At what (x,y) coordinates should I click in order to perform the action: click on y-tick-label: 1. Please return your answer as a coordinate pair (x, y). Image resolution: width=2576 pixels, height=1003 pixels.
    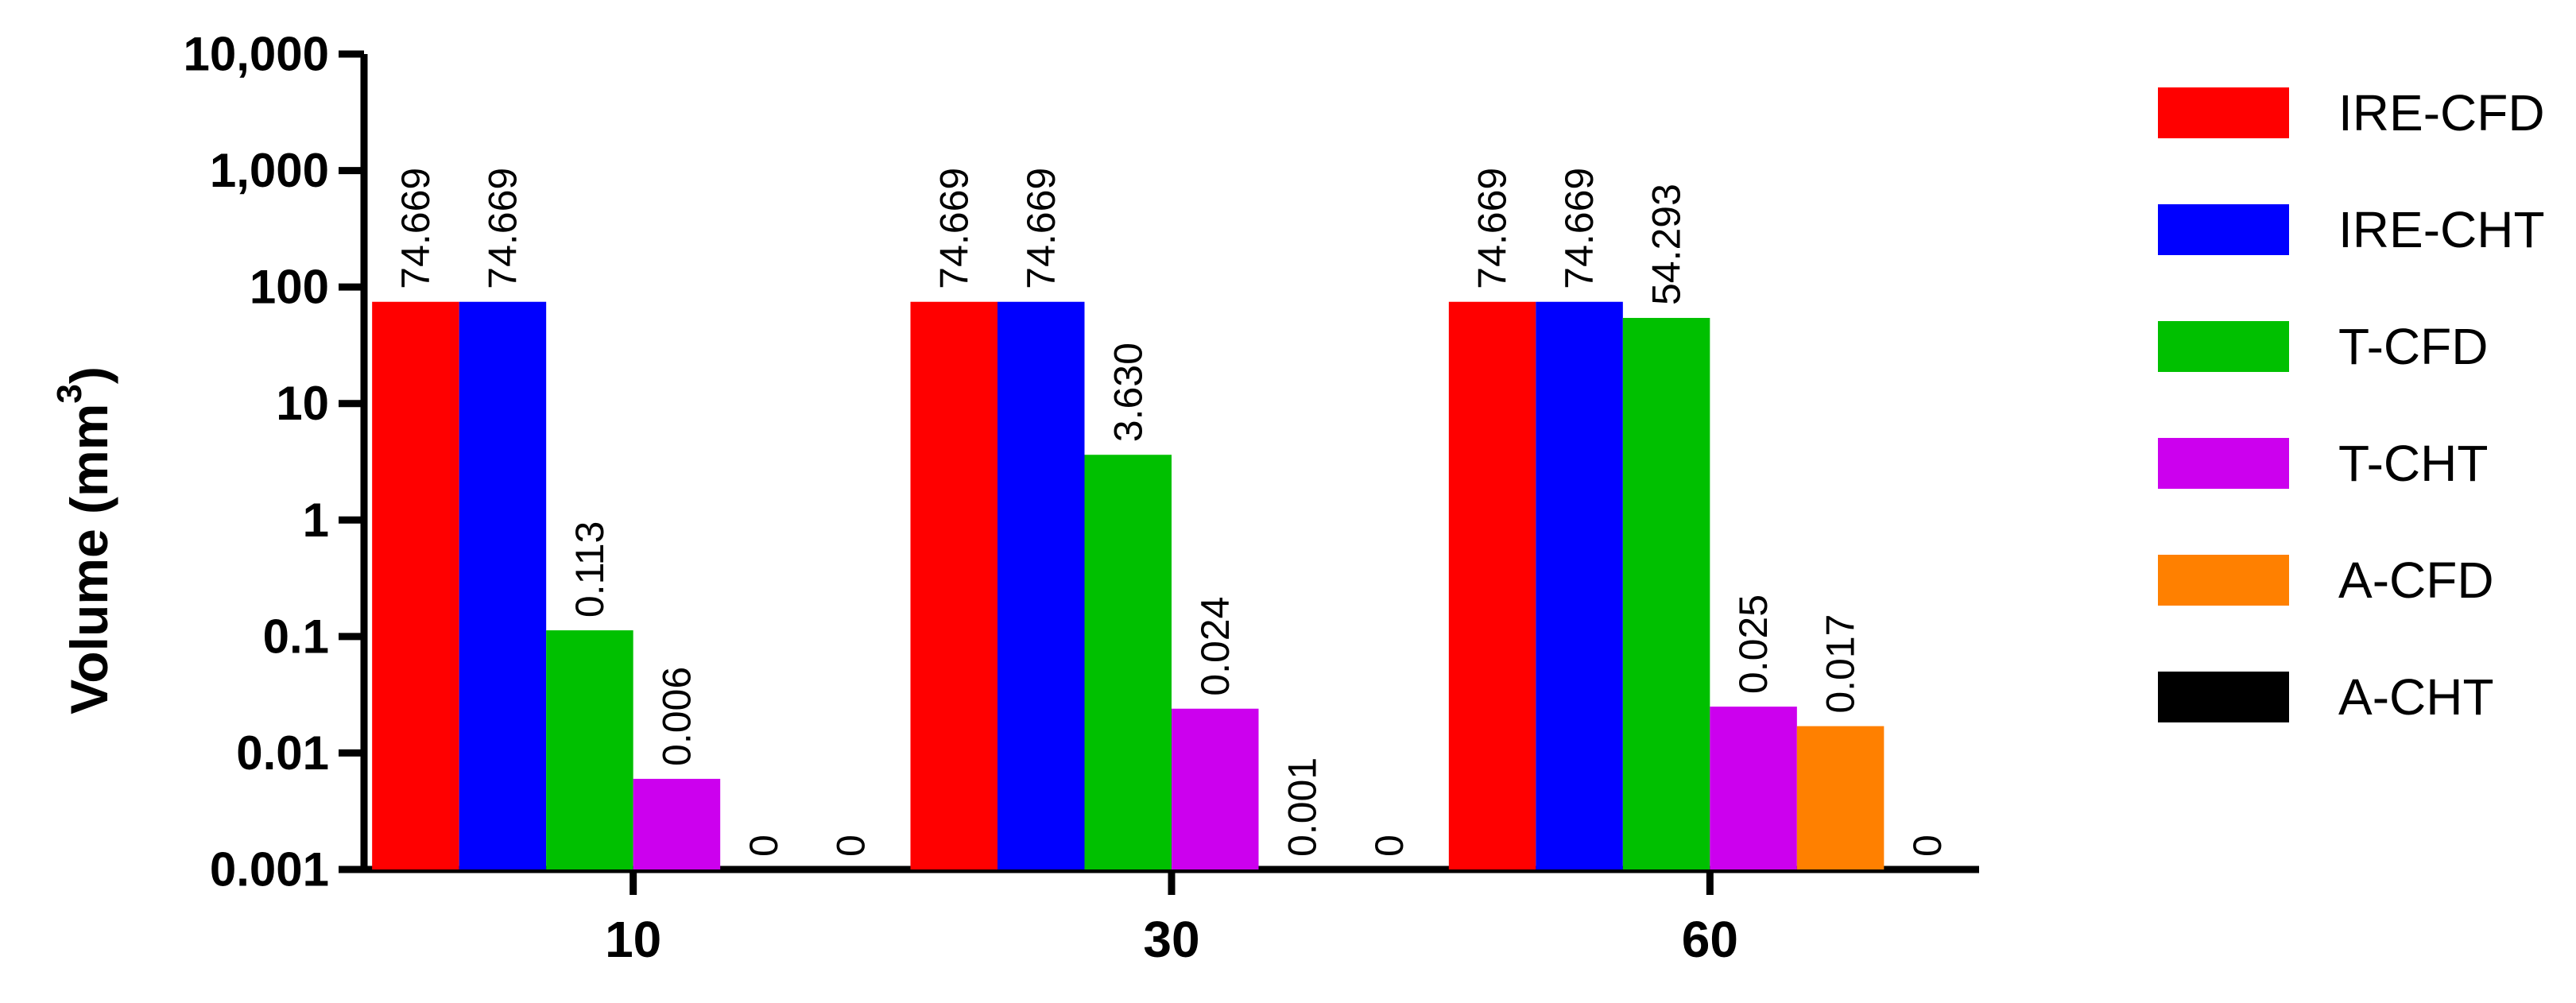
    Looking at the image, I should click on (316, 520).